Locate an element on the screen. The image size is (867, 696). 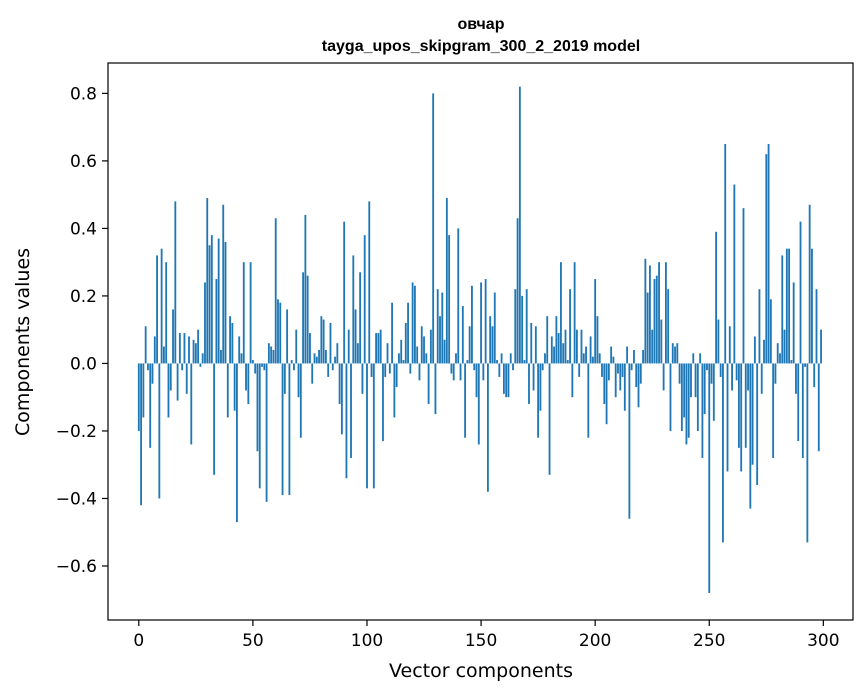
x-tick-label: 150 is located at coordinates (481, 641).